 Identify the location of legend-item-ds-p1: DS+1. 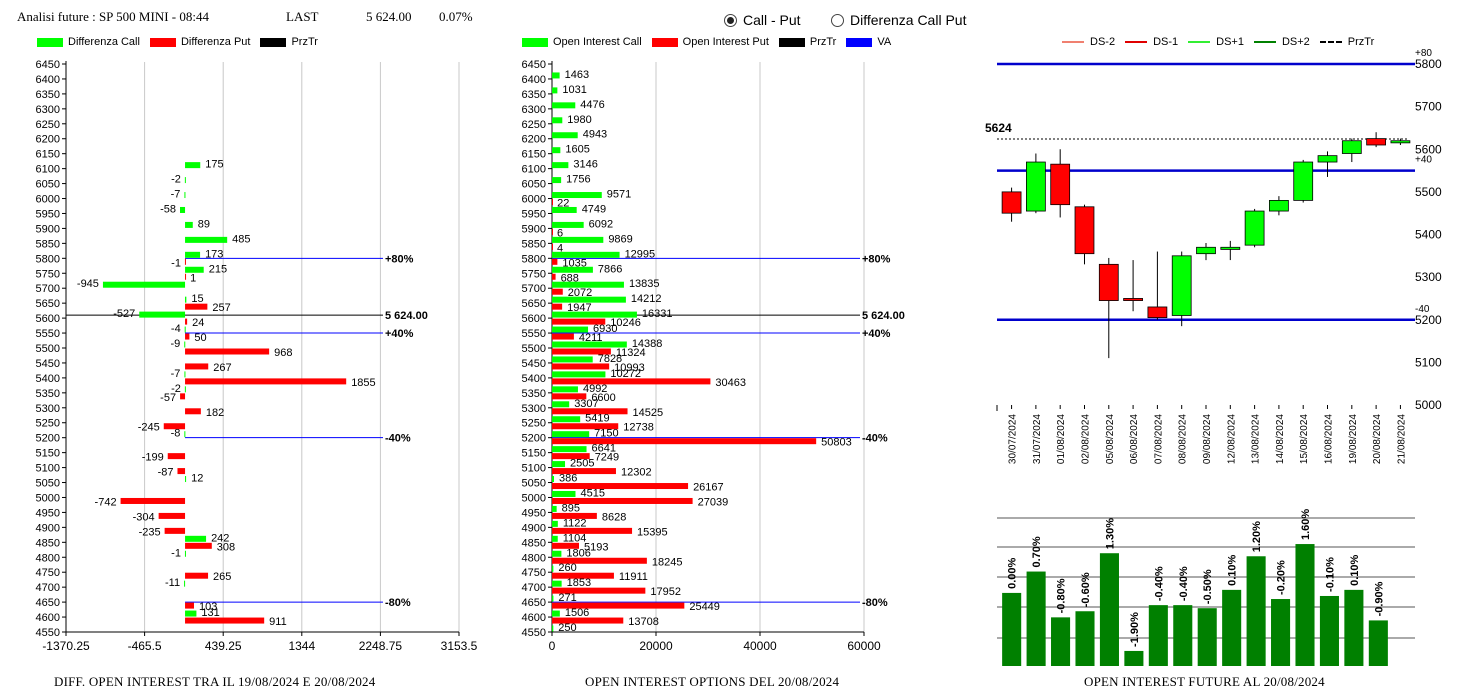
(1216, 42).